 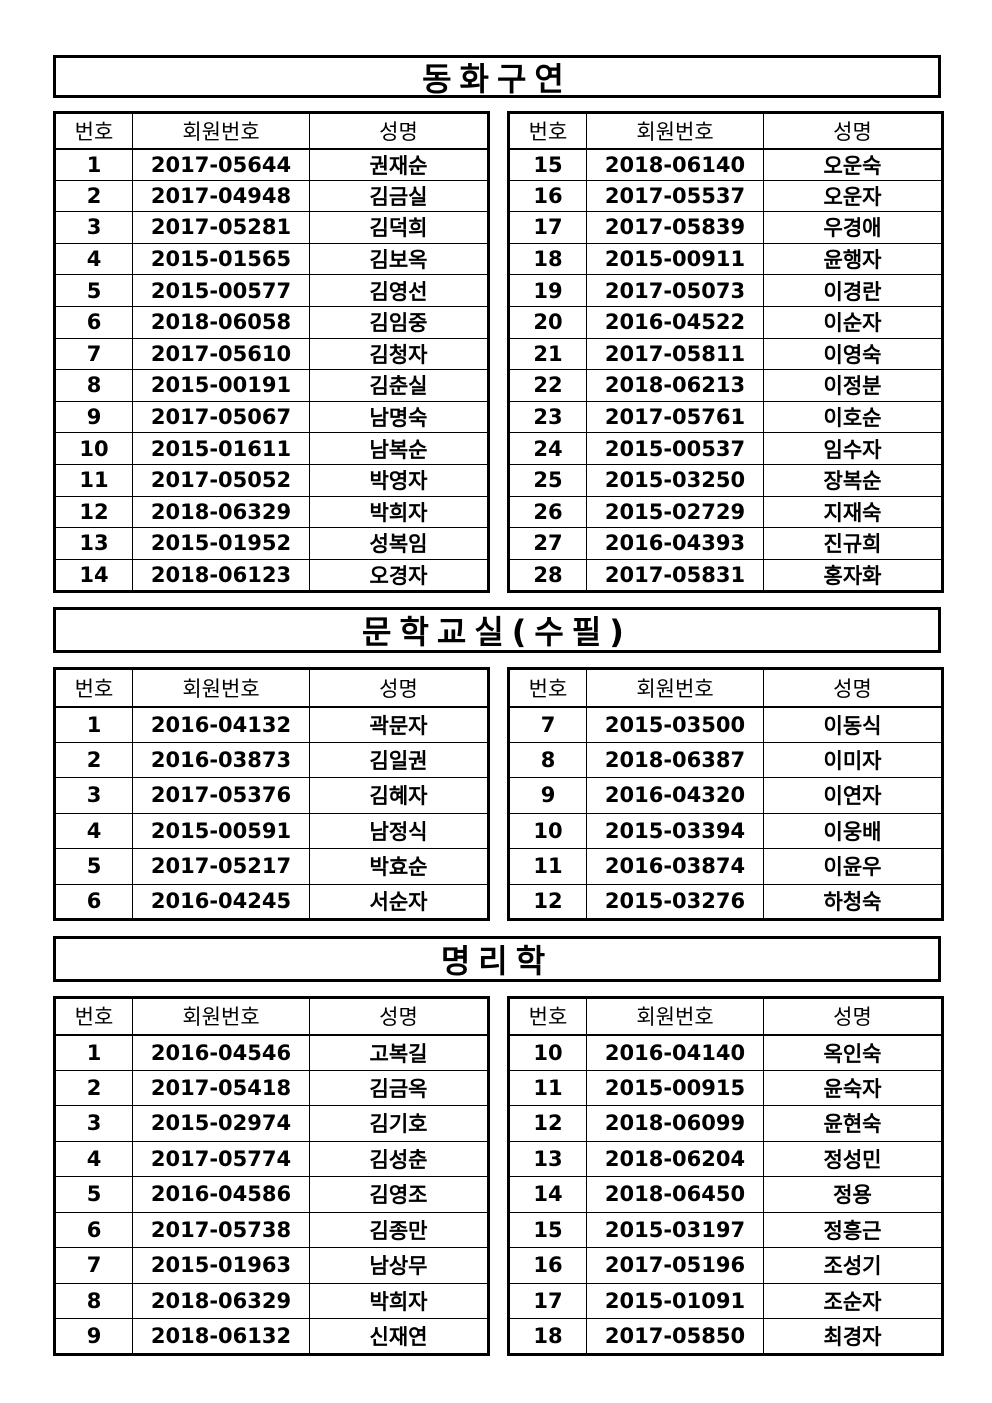 What do you see at coordinates (547, 795) in the screenshot?
I see `row-number: 9` at bounding box center [547, 795].